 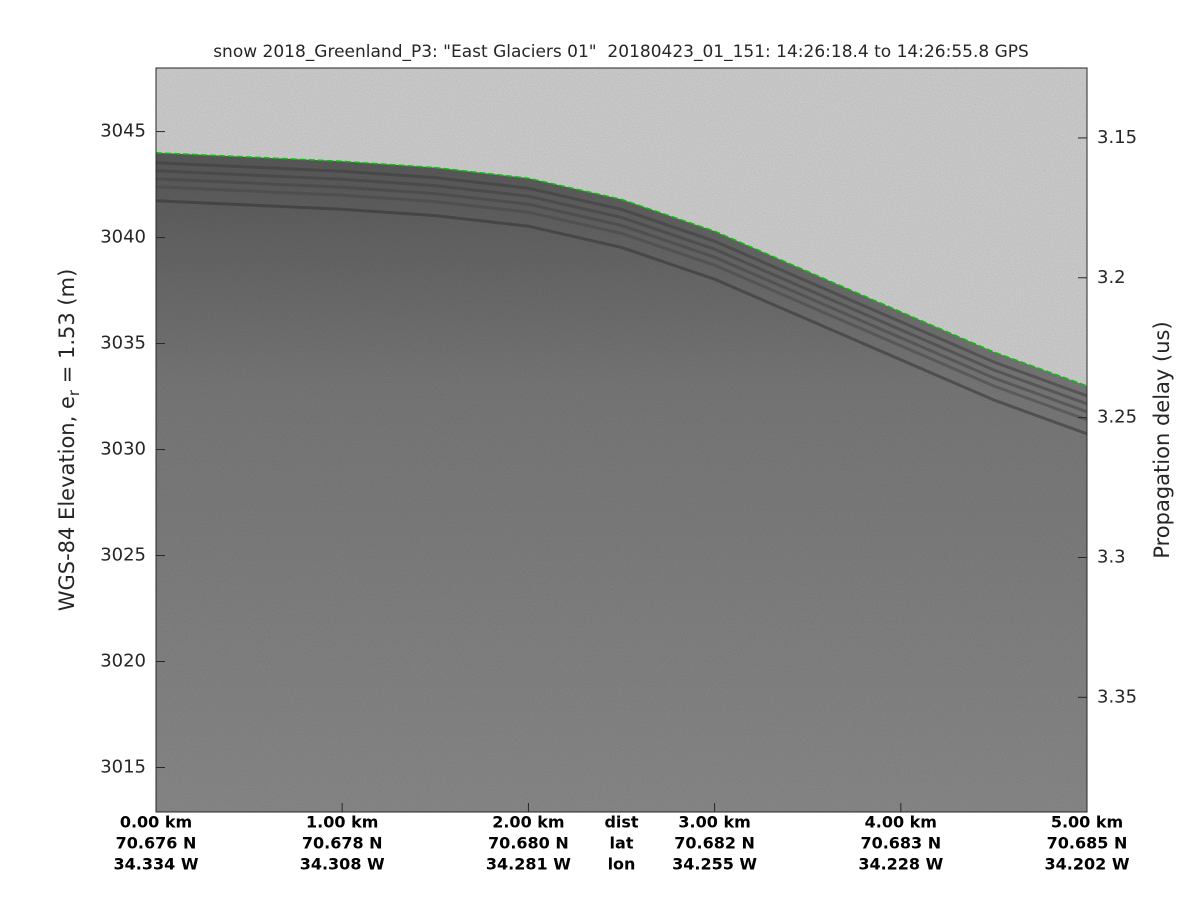 I want to click on y-axis-label: WGS-84 Elevation, er = 1.53 (m), so click(x=69, y=440).